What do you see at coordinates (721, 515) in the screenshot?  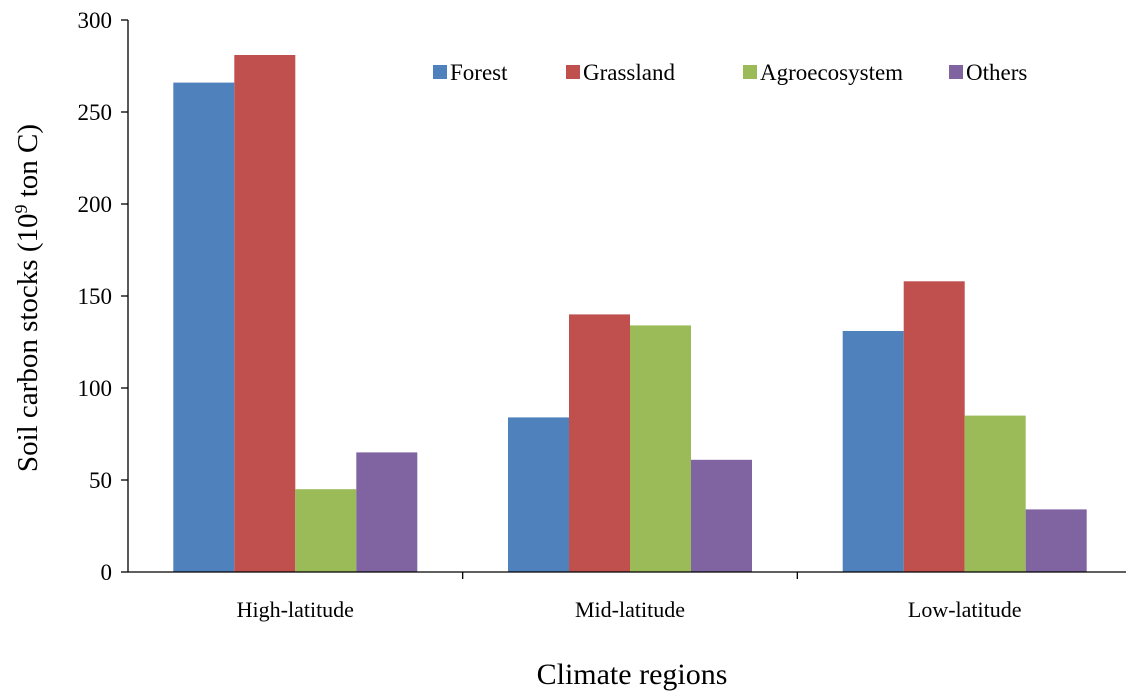 I see `bar-others-mid-latitude` at bounding box center [721, 515].